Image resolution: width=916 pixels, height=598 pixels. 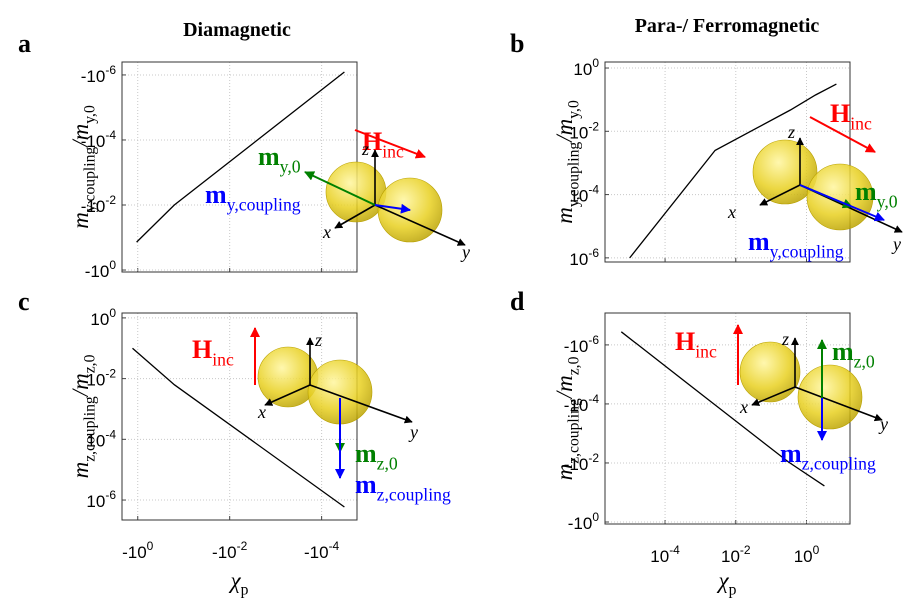 What do you see at coordinates (99, 204) in the screenshot?
I see `tick-label: -10-2` at bounding box center [99, 204].